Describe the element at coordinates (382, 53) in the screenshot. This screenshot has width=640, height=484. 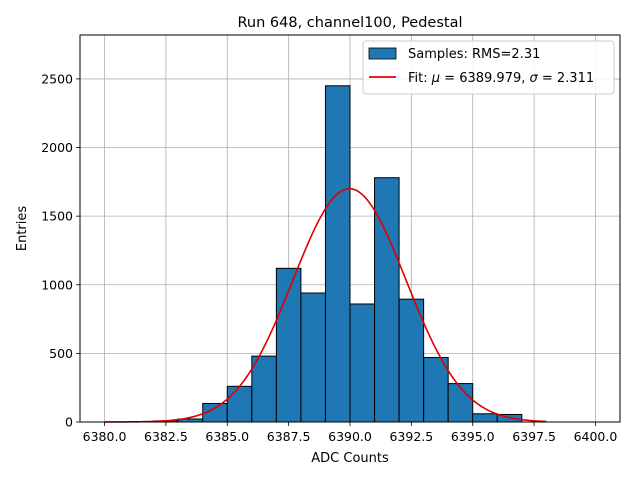
I see `legend-histogram-swatch` at that location.